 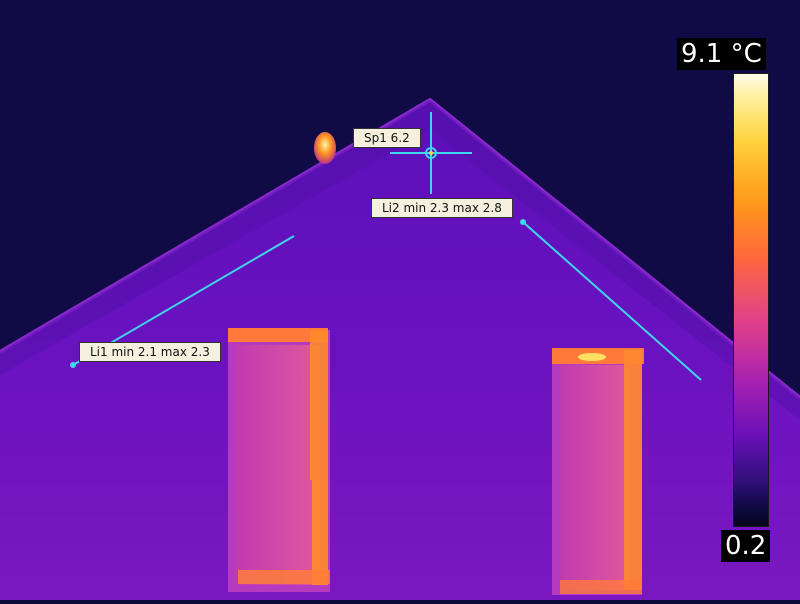 What do you see at coordinates (751, 300) in the screenshot?
I see `temperature-colorbar` at bounding box center [751, 300].